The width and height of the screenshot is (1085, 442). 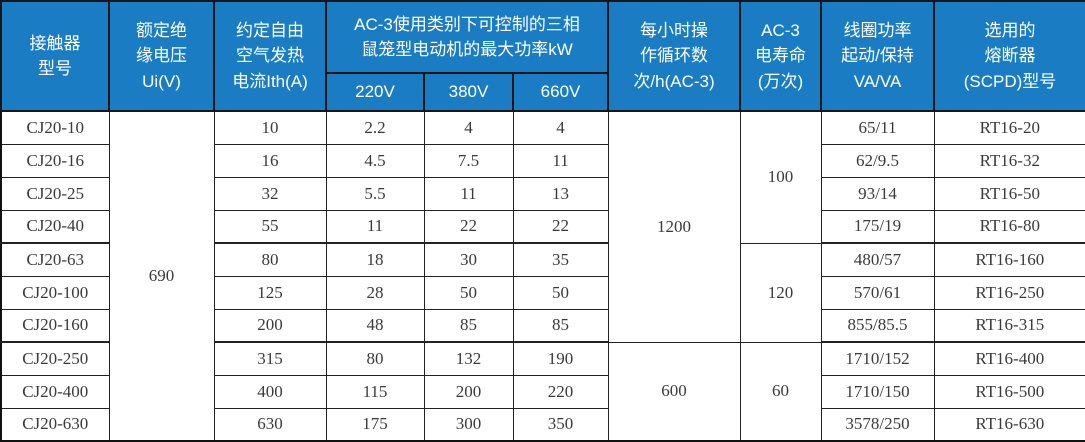 What do you see at coordinates (1009, 391) in the screenshot?
I see `cell-fuse-type: RT16-500` at bounding box center [1009, 391].